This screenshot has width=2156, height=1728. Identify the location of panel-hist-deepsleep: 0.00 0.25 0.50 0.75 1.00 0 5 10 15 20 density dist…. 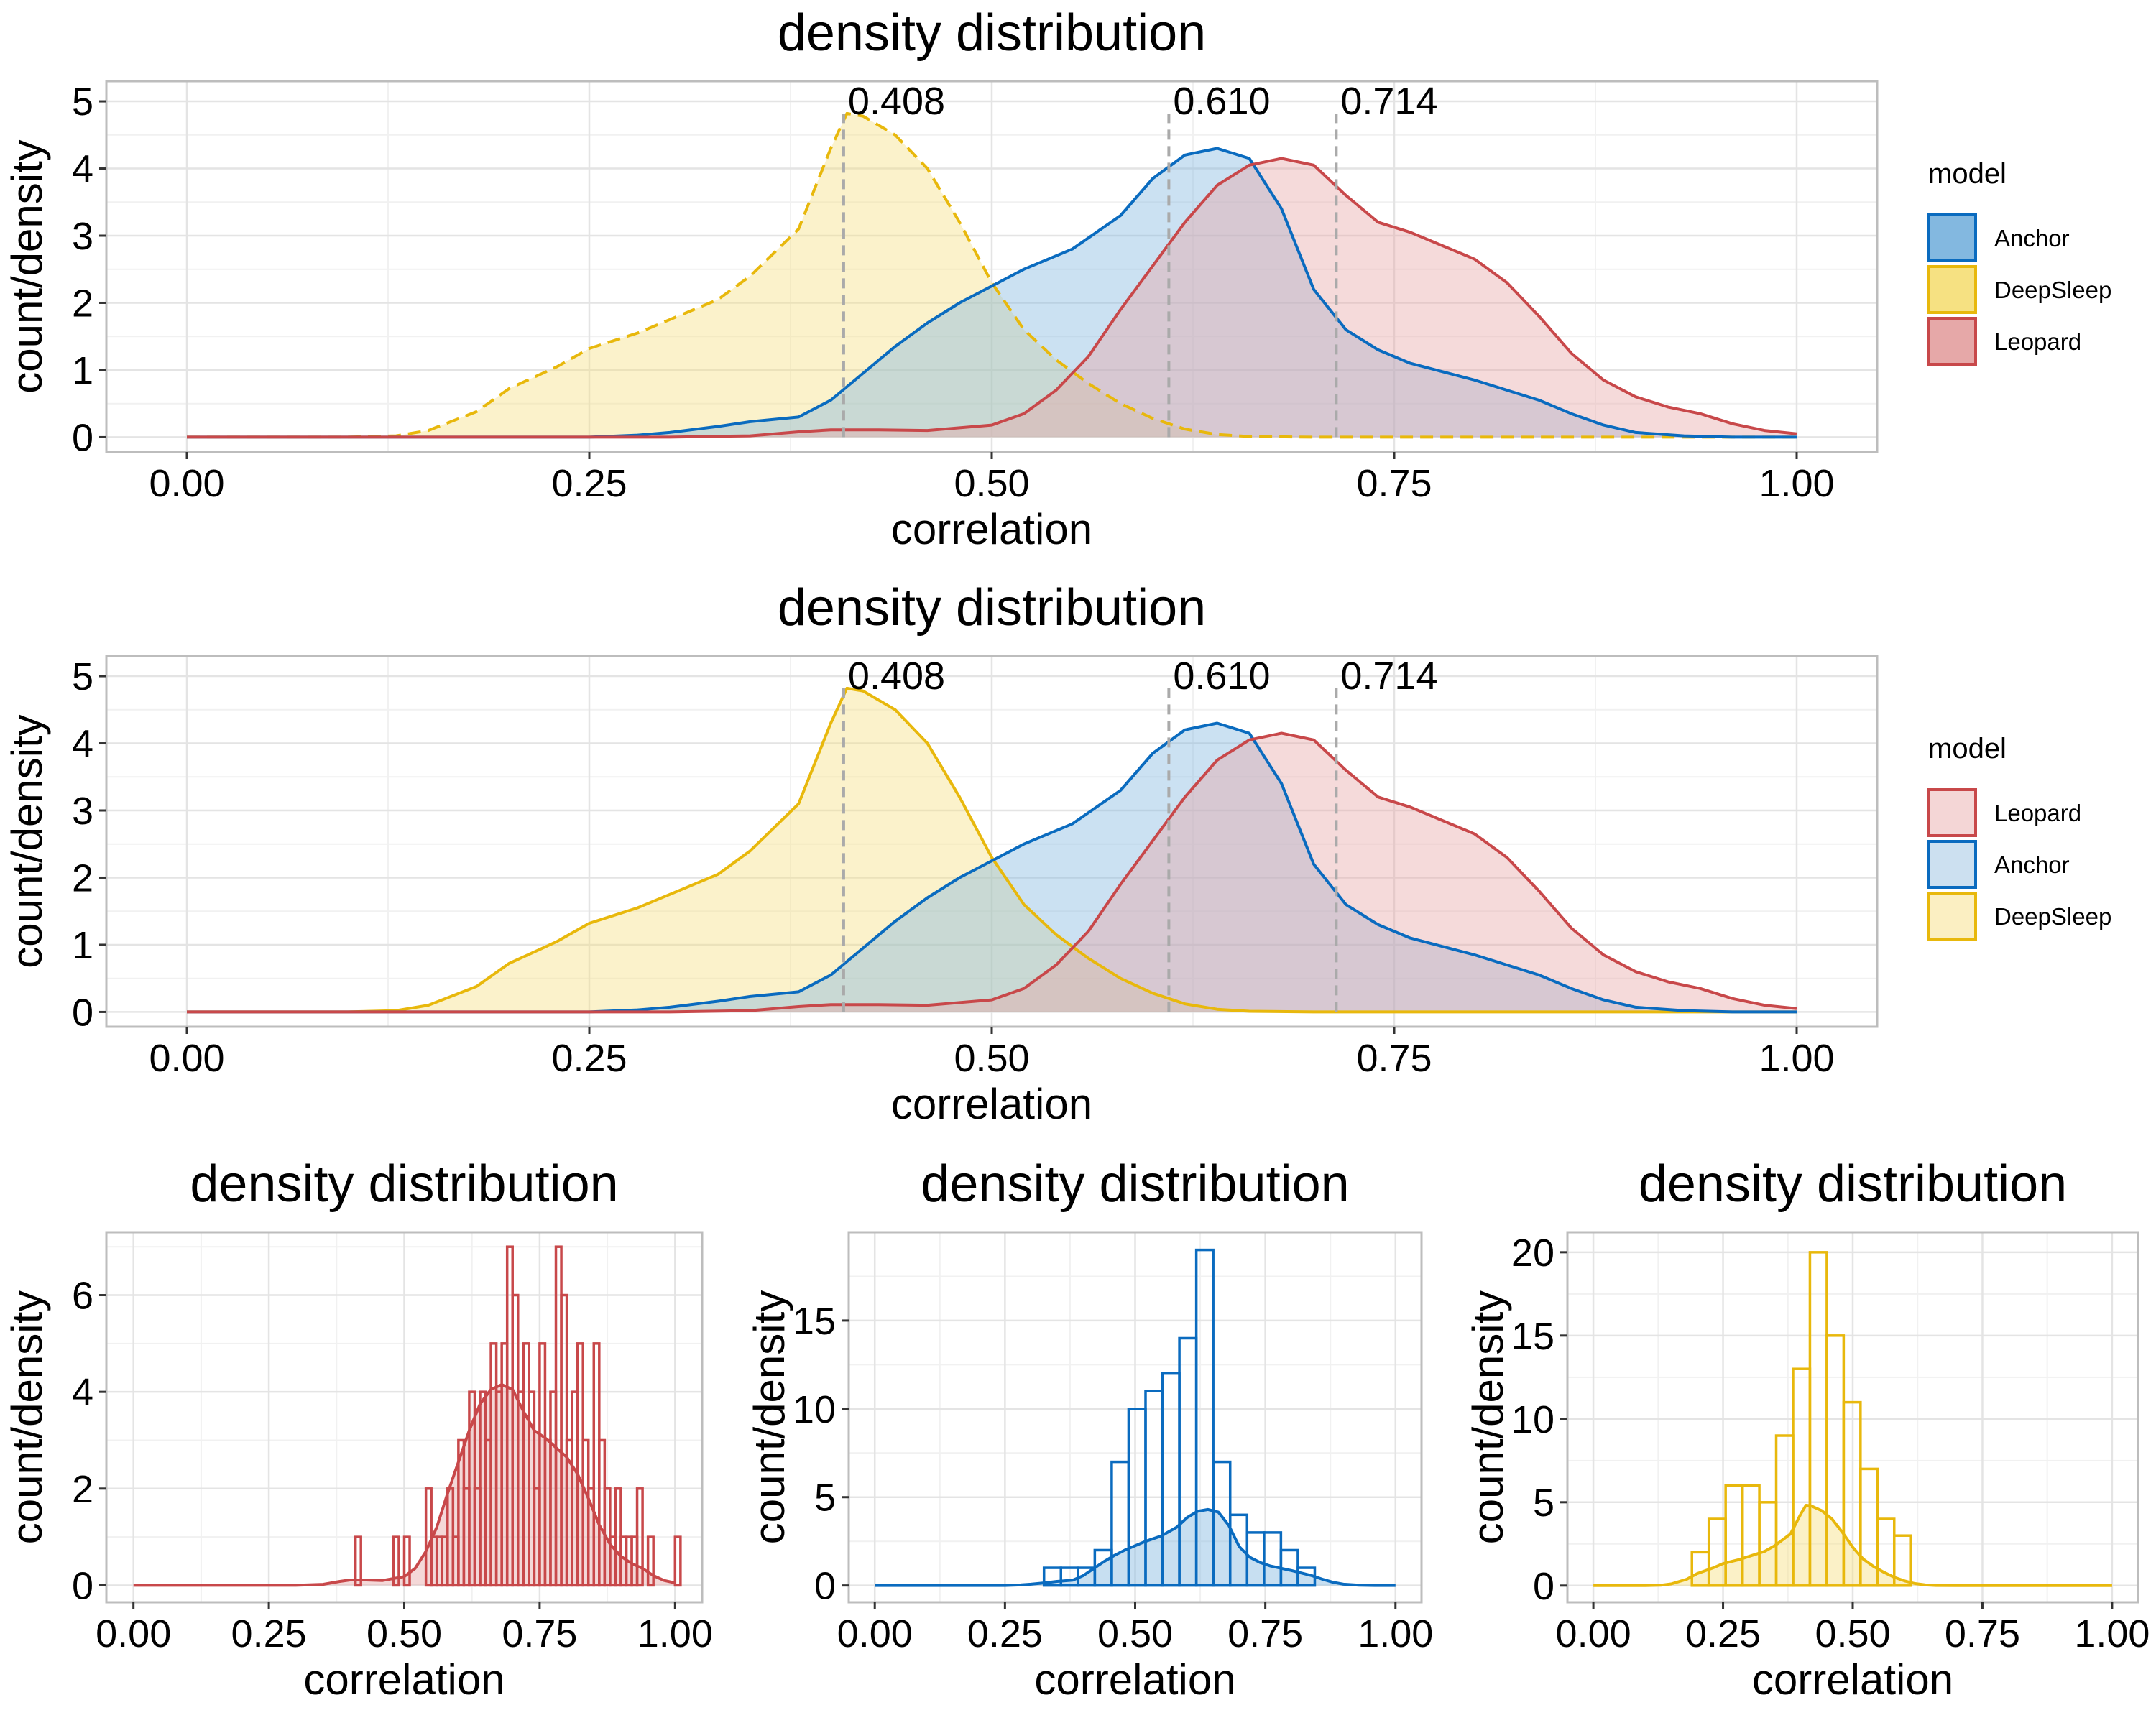
(1807, 1429).